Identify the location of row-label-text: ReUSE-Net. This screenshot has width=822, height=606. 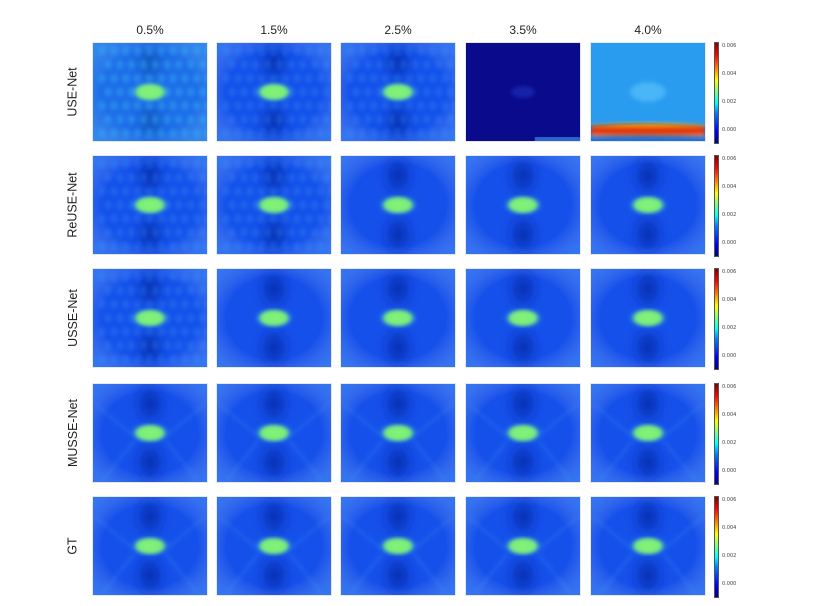
(73, 205).